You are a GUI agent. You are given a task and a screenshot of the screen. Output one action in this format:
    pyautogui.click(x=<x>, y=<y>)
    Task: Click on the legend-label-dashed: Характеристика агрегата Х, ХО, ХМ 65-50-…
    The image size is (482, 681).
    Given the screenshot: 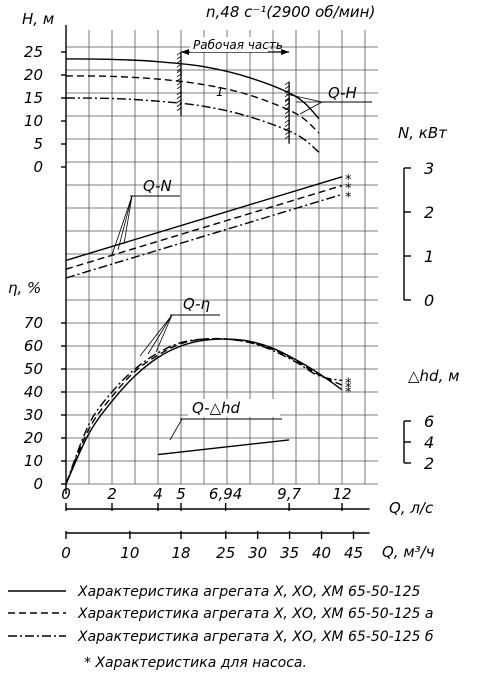 What is the action you would take?
    pyautogui.click(x=255, y=614)
    